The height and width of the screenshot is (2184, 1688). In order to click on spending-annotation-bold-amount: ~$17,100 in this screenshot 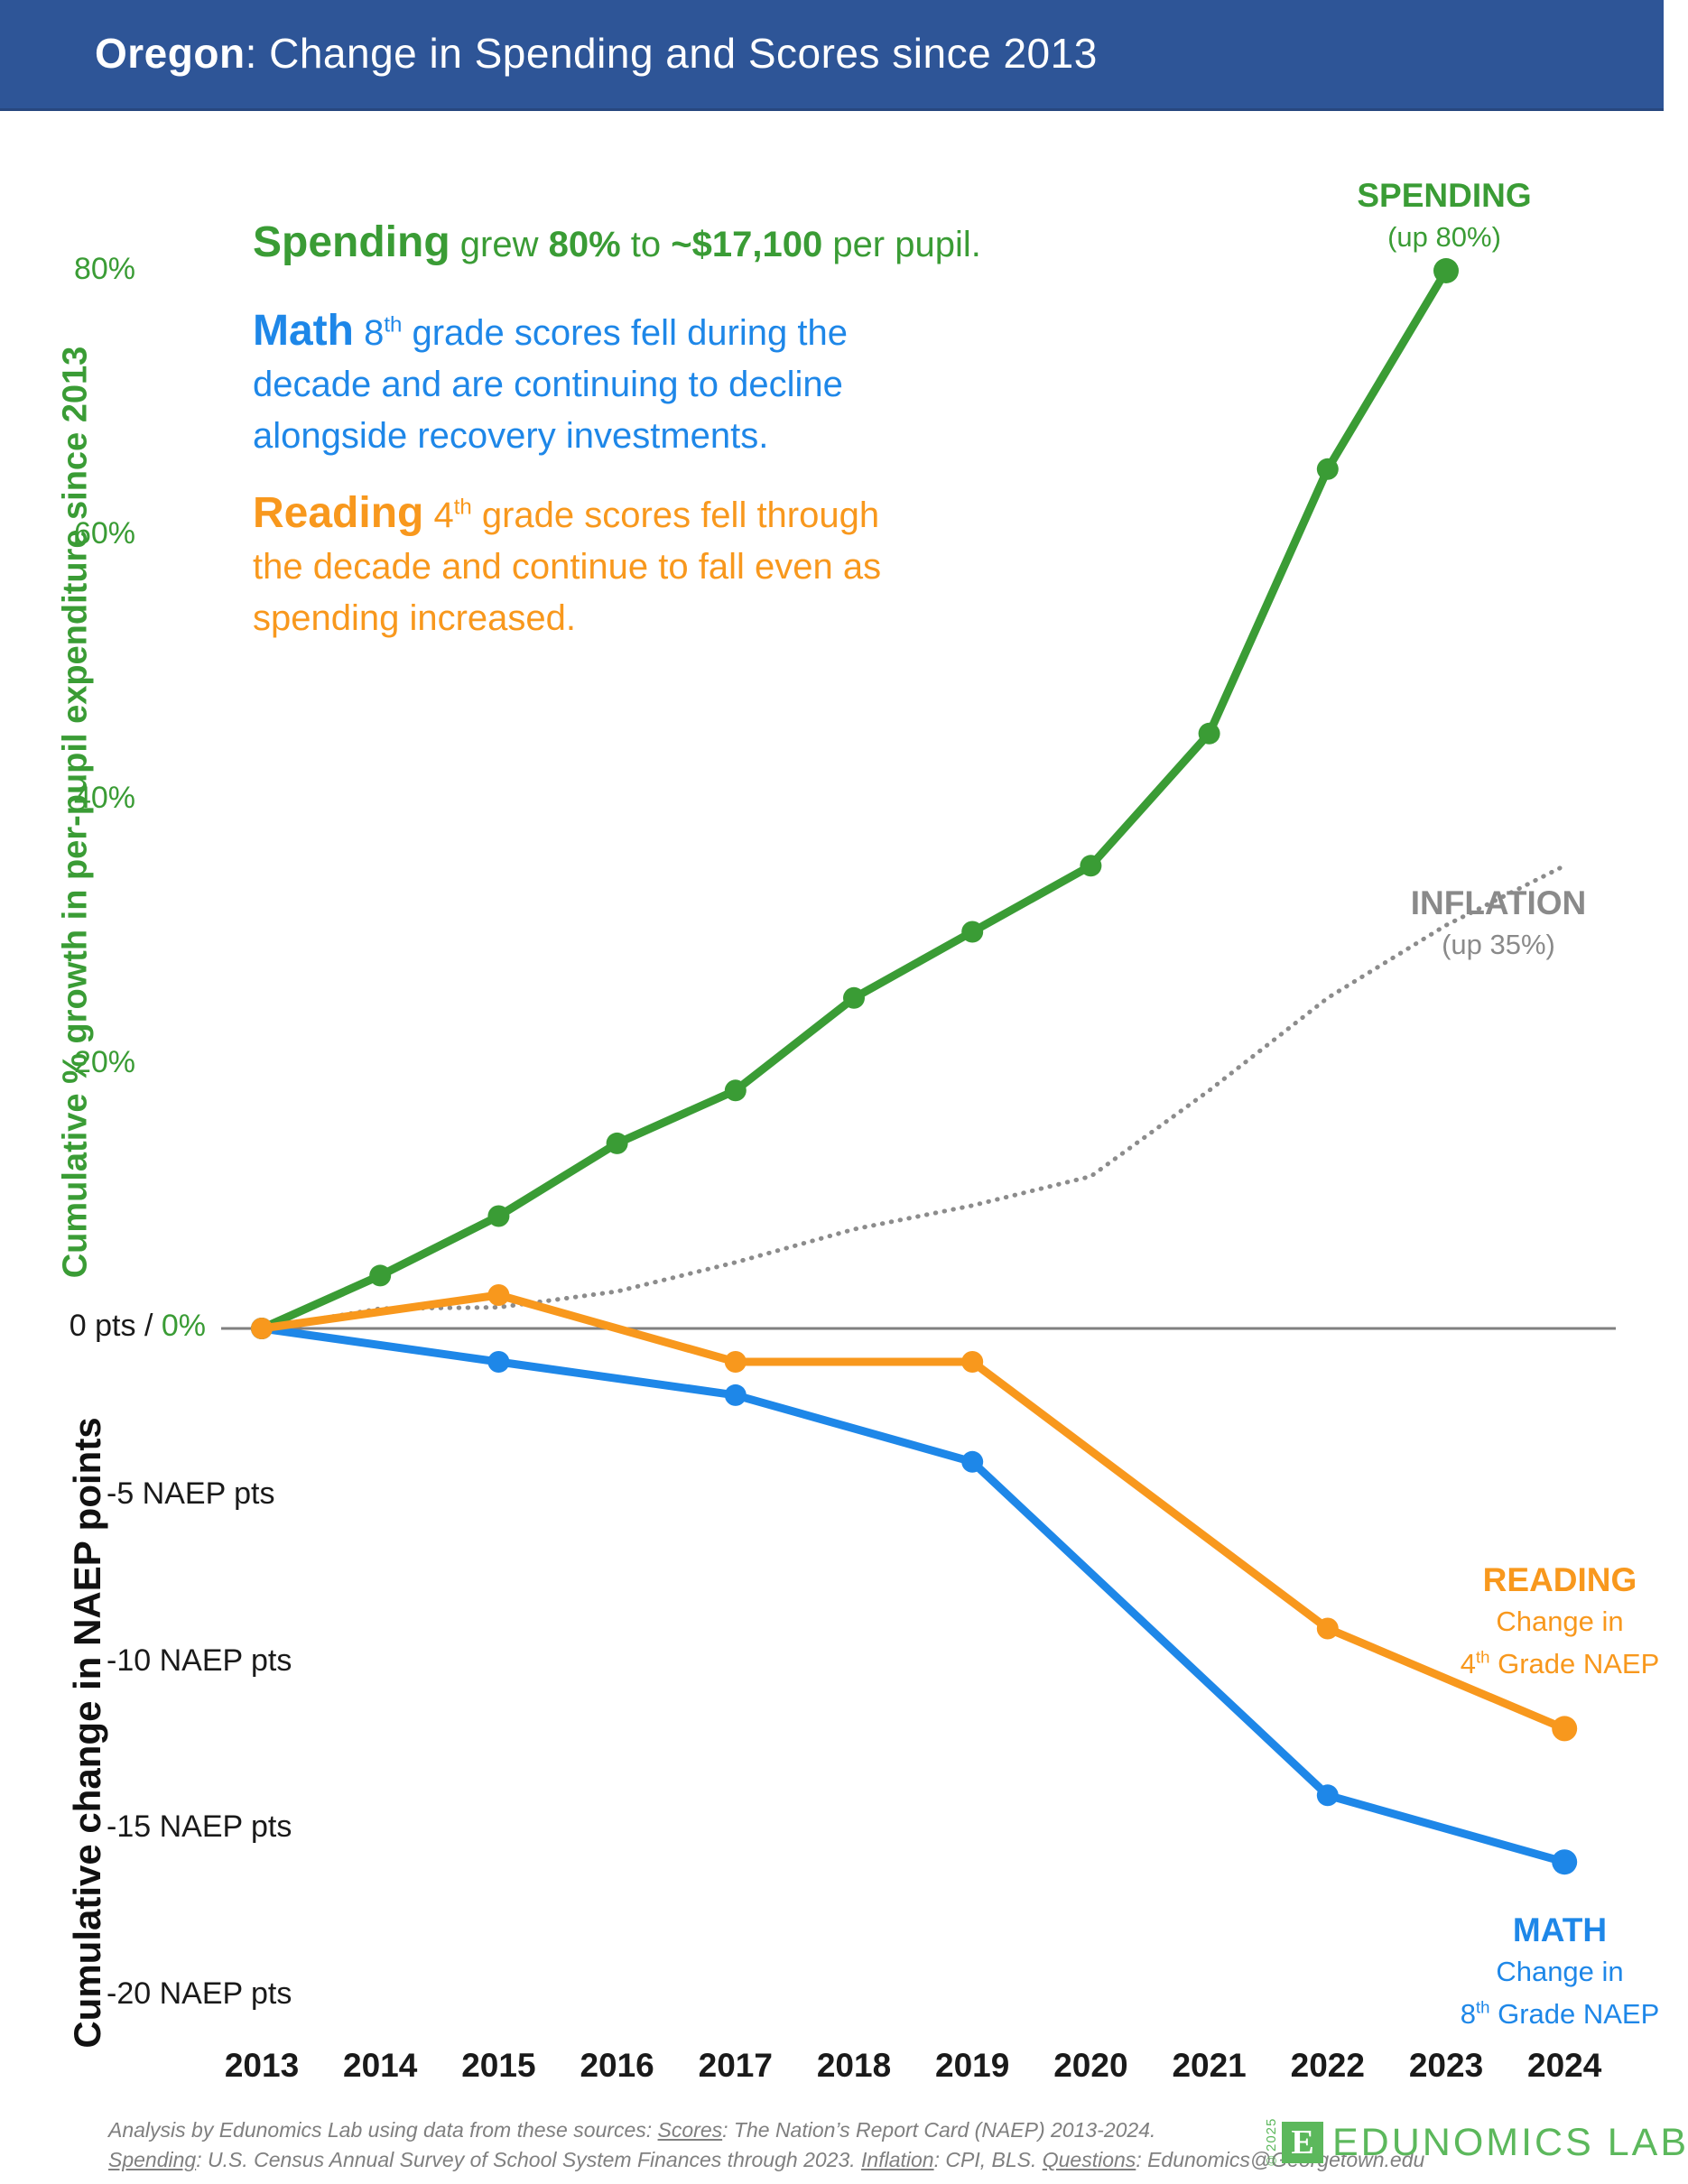, I will do `click(747, 244)`.